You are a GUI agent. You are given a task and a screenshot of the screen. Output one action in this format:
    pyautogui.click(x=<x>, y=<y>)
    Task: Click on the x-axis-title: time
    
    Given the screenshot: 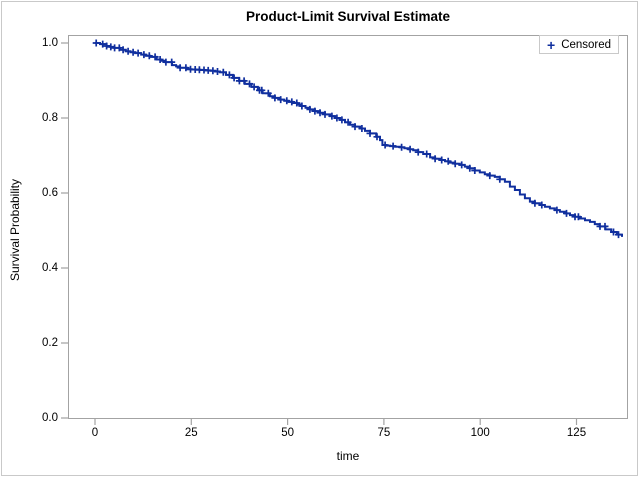 What is the action you would take?
    pyautogui.click(x=348, y=456)
    